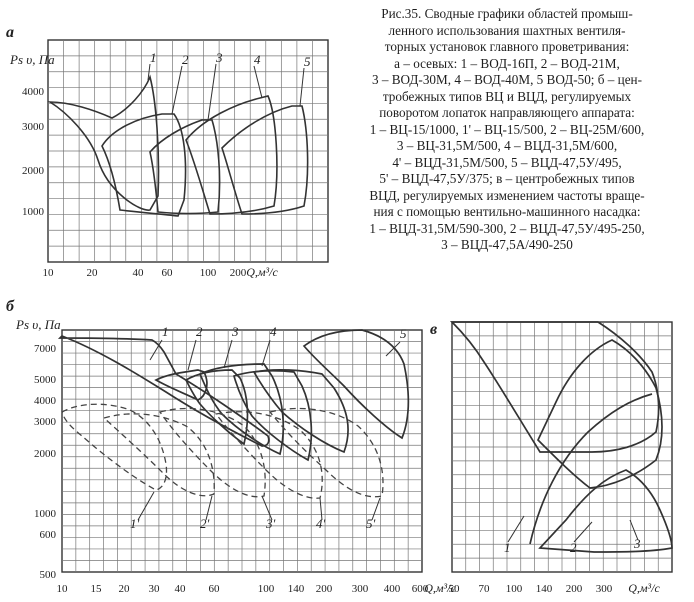 The width and height of the screenshot is (694, 602). What do you see at coordinates (235, 331) in the screenshot?
I see `panel-b-series-label: 3` at bounding box center [235, 331].